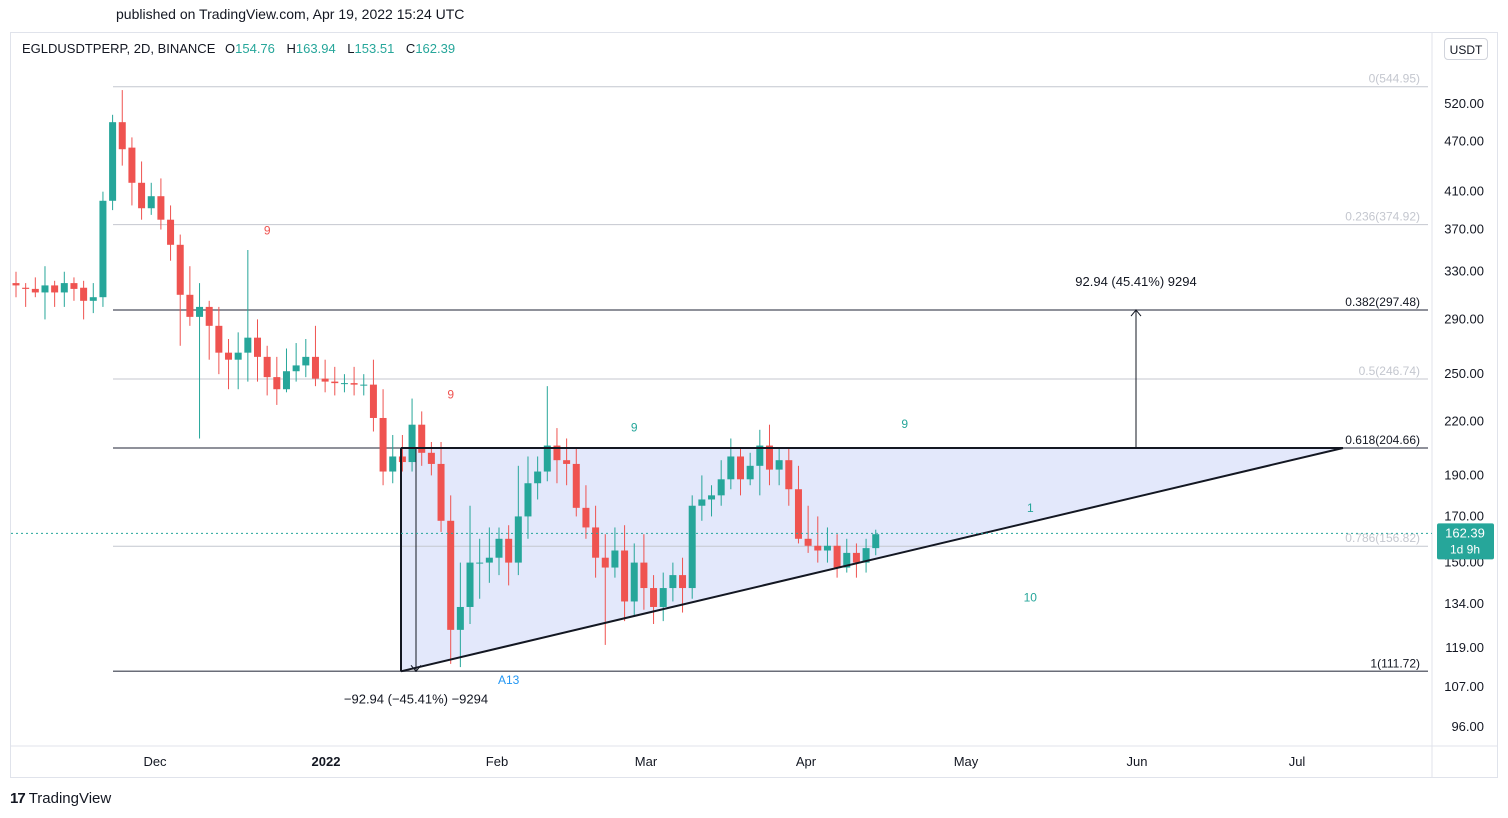 The image size is (1508, 818). Describe the element at coordinates (315, 48) in the screenshot. I see `high-value: 163.94` at that location.